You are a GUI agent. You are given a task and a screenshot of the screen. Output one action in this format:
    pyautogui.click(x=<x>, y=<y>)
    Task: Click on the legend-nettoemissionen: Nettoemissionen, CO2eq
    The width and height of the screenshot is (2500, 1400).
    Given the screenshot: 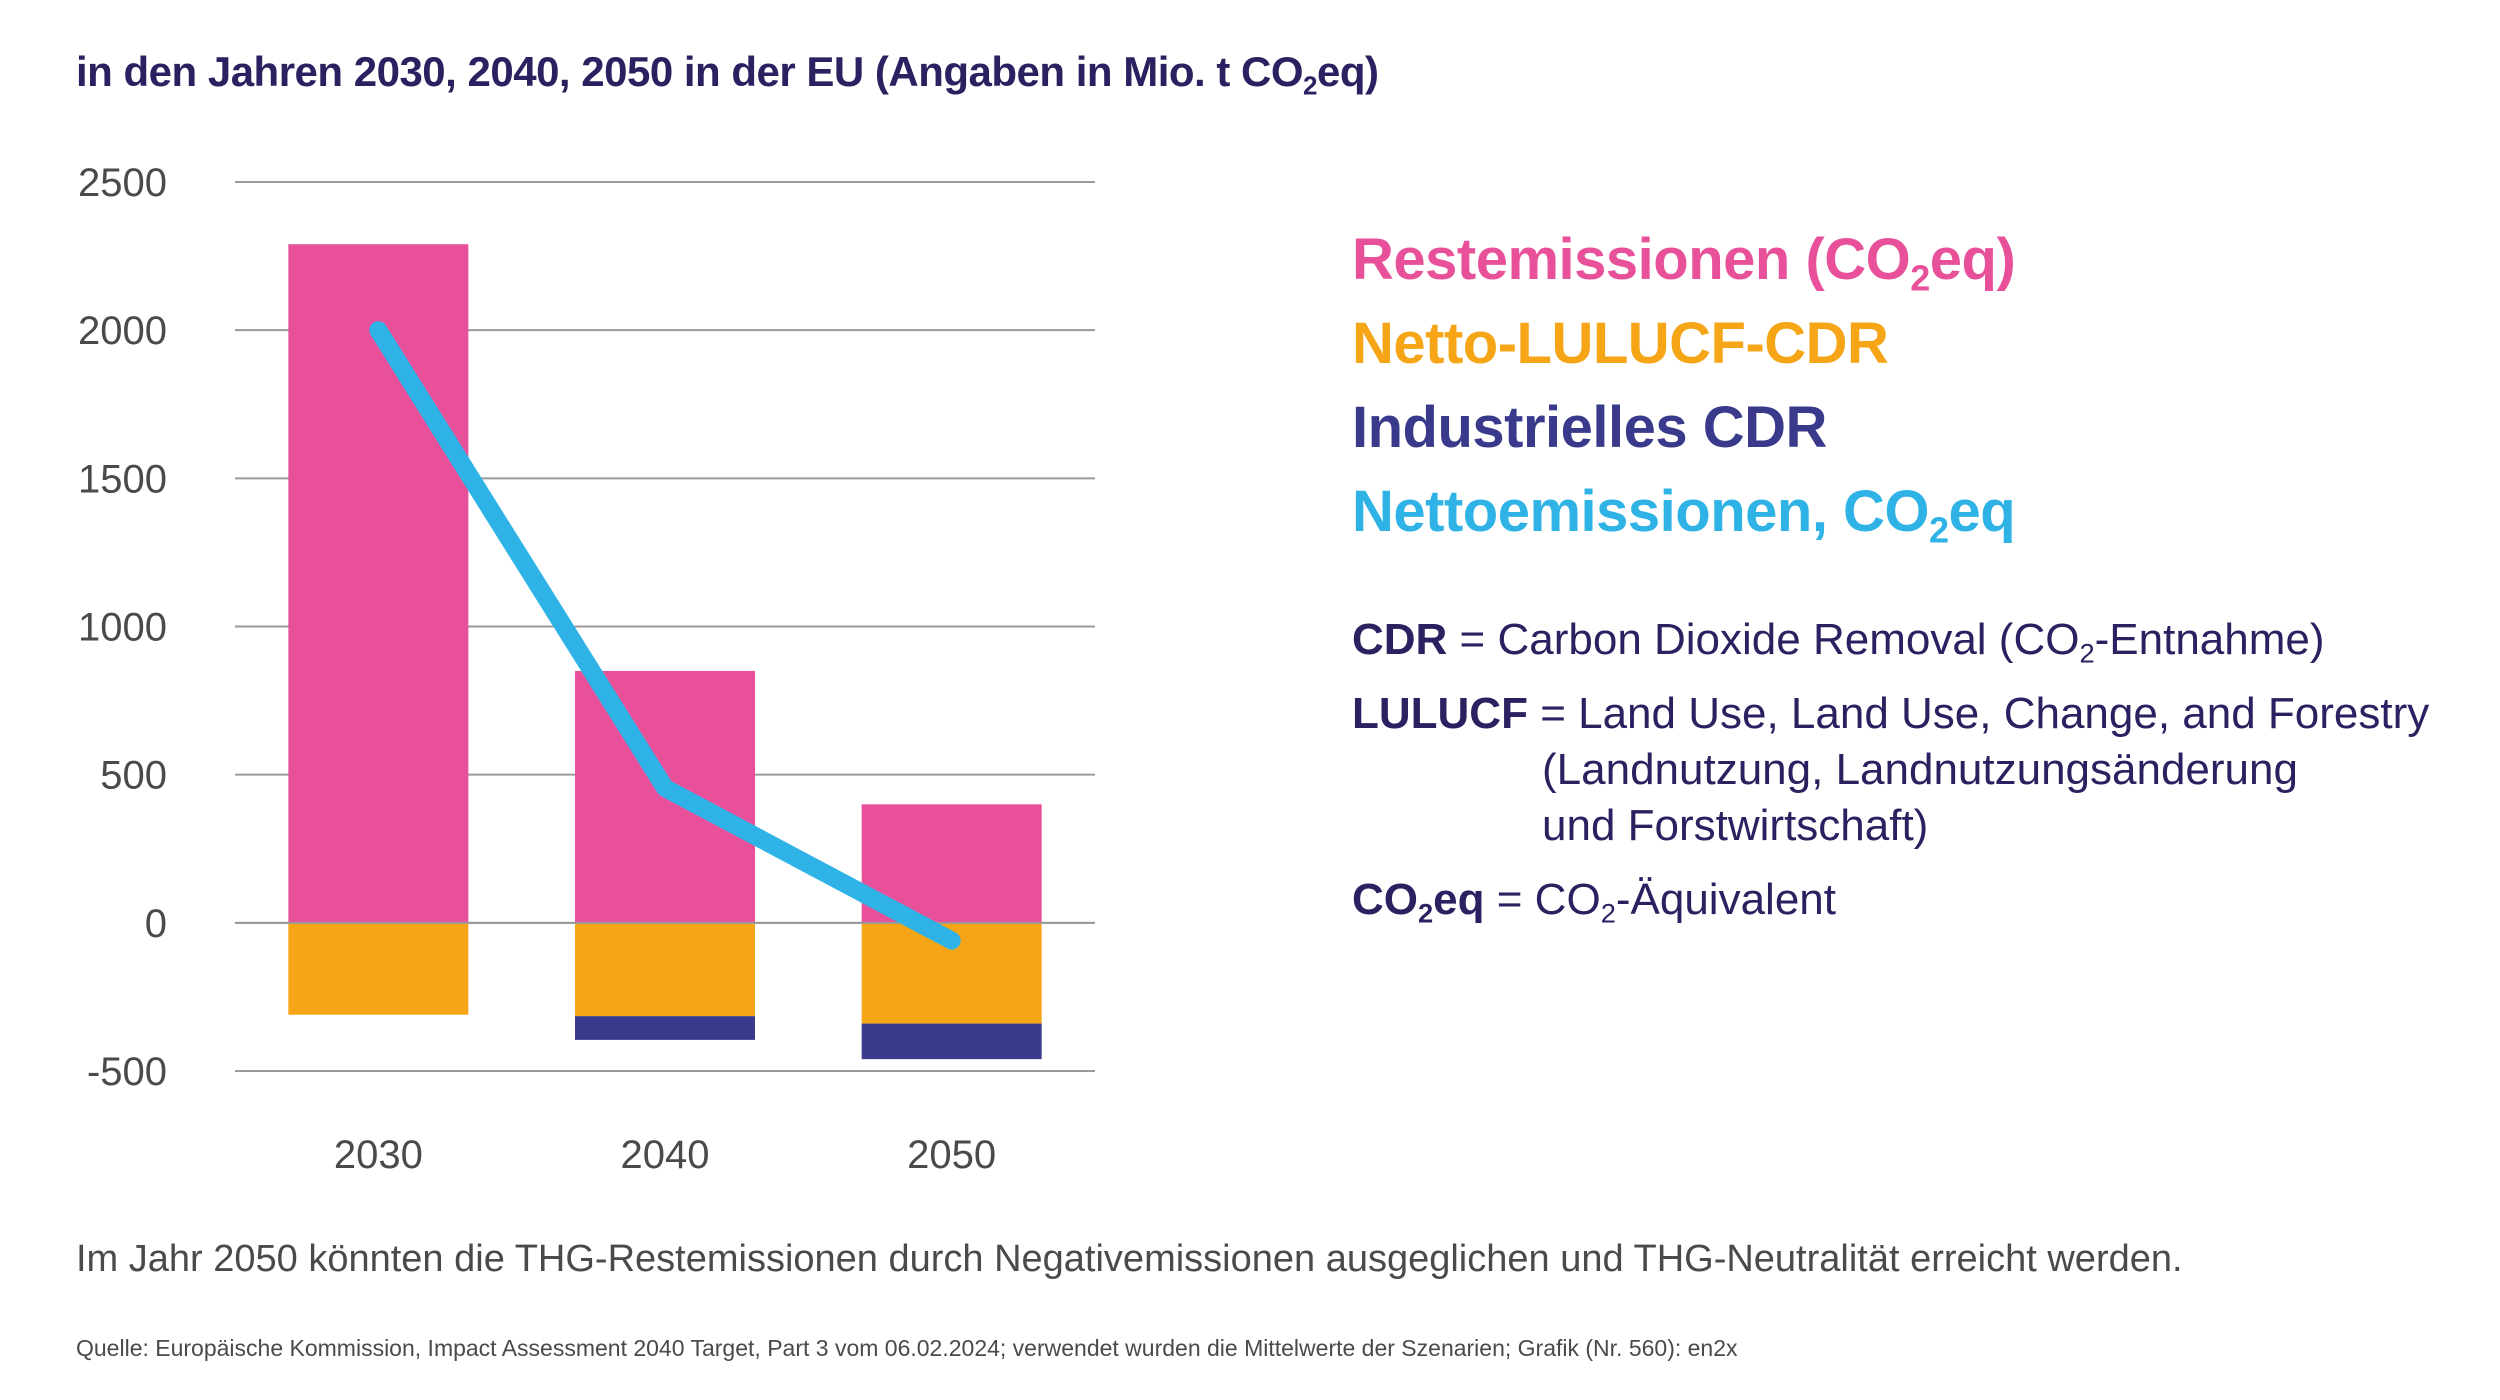 What is the action you would take?
    pyautogui.click(x=1684, y=515)
    